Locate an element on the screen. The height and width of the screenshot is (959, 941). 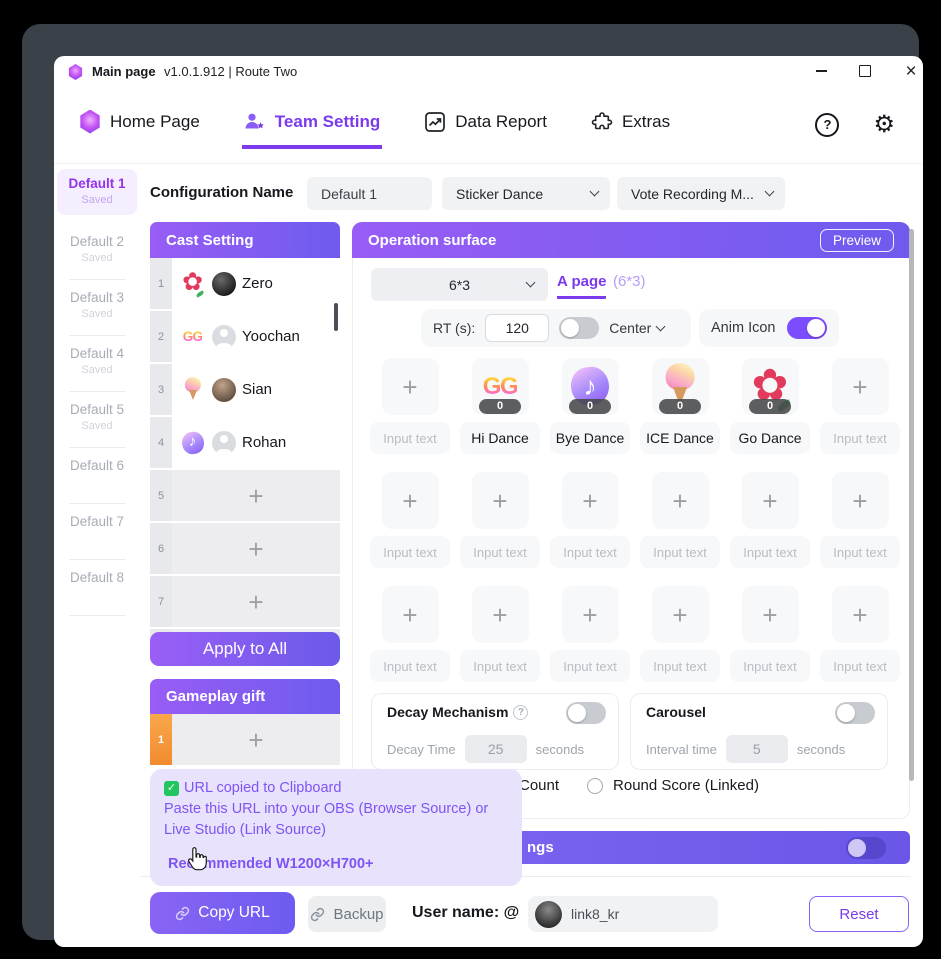
backup-button: Backup is located at coordinates (347, 914).